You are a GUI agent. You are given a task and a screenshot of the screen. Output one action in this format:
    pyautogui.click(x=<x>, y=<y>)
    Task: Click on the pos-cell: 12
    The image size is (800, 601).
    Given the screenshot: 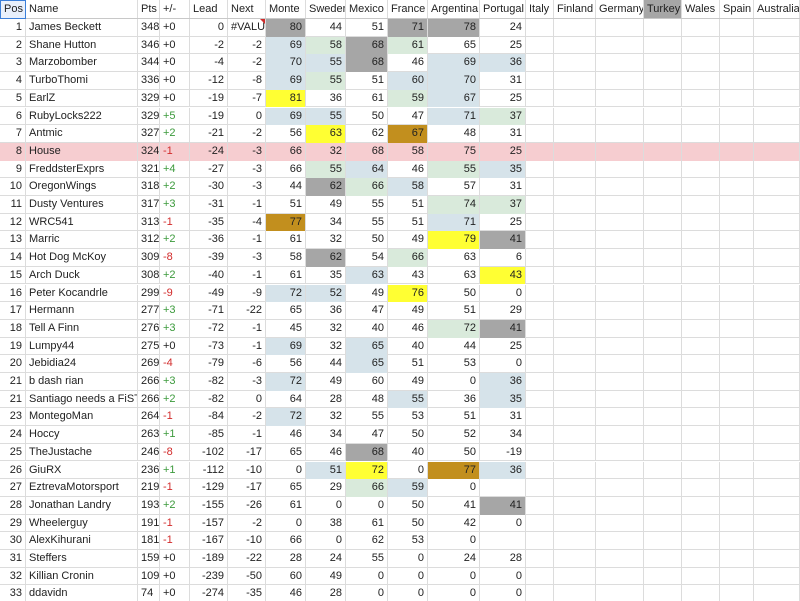 What is the action you would take?
    pyautogui.click(x=13, y=222)
    